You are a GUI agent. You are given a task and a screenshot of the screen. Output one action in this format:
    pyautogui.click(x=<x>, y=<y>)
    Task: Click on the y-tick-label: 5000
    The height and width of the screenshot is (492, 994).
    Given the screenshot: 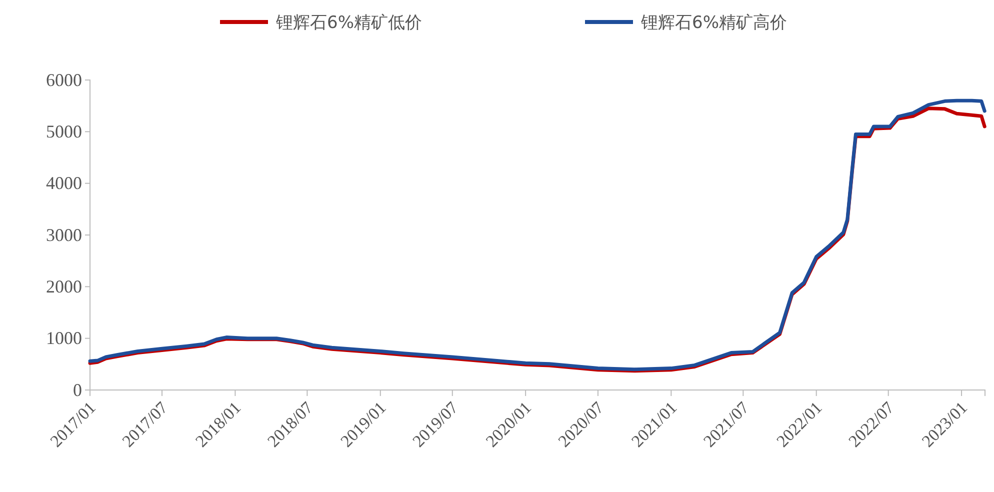 What is the action you would take?
    pyautogui.click(x=64, y=131)
    